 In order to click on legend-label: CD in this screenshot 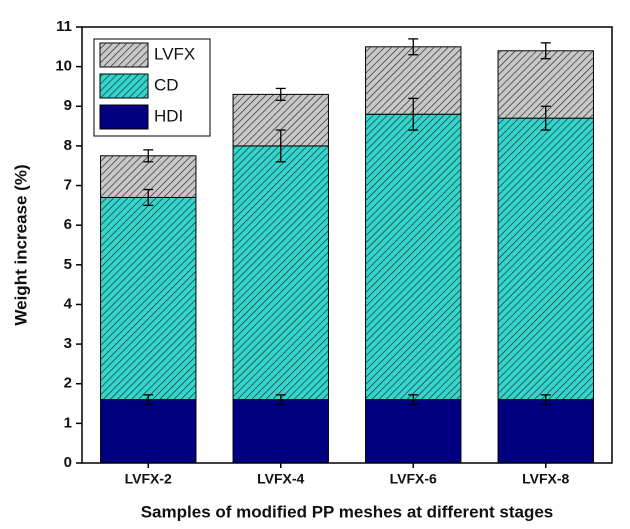, I will do `click(166, 84)`.